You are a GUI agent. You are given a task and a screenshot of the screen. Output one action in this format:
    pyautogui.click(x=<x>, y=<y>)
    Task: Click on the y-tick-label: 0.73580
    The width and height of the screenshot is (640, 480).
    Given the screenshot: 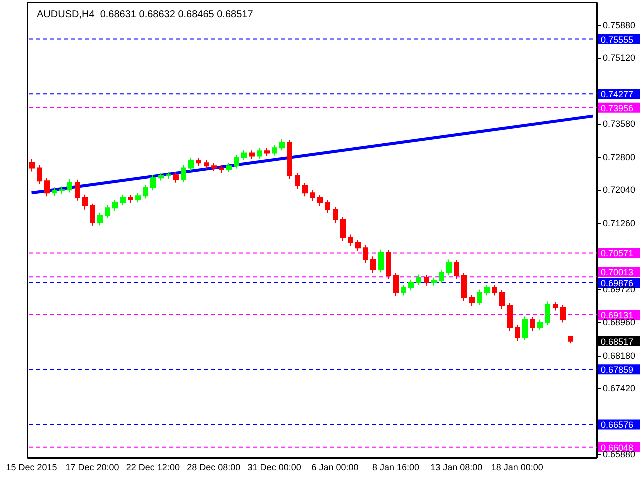 What is the action you would take?
    pyautogui.click(x=619, y=124)
    